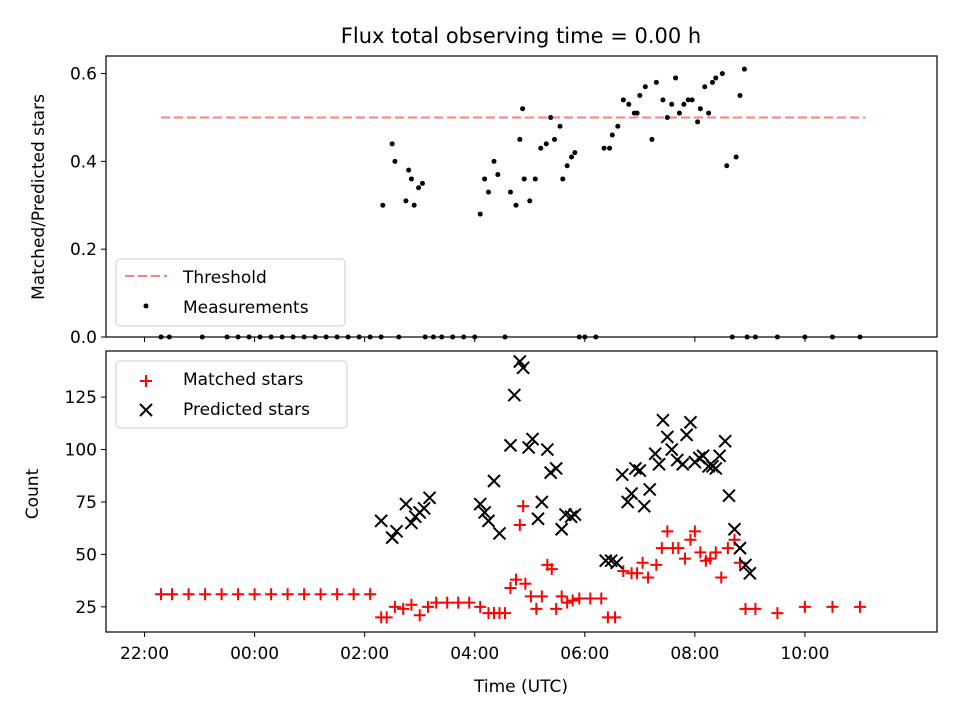 The image size is (960, 724). What do you see at coordinates (88, 206) in the screenshot?
I see `top-y-axis-ticks: 0.0 0.2 0.4 0.6` at bounding box center [88, 206].